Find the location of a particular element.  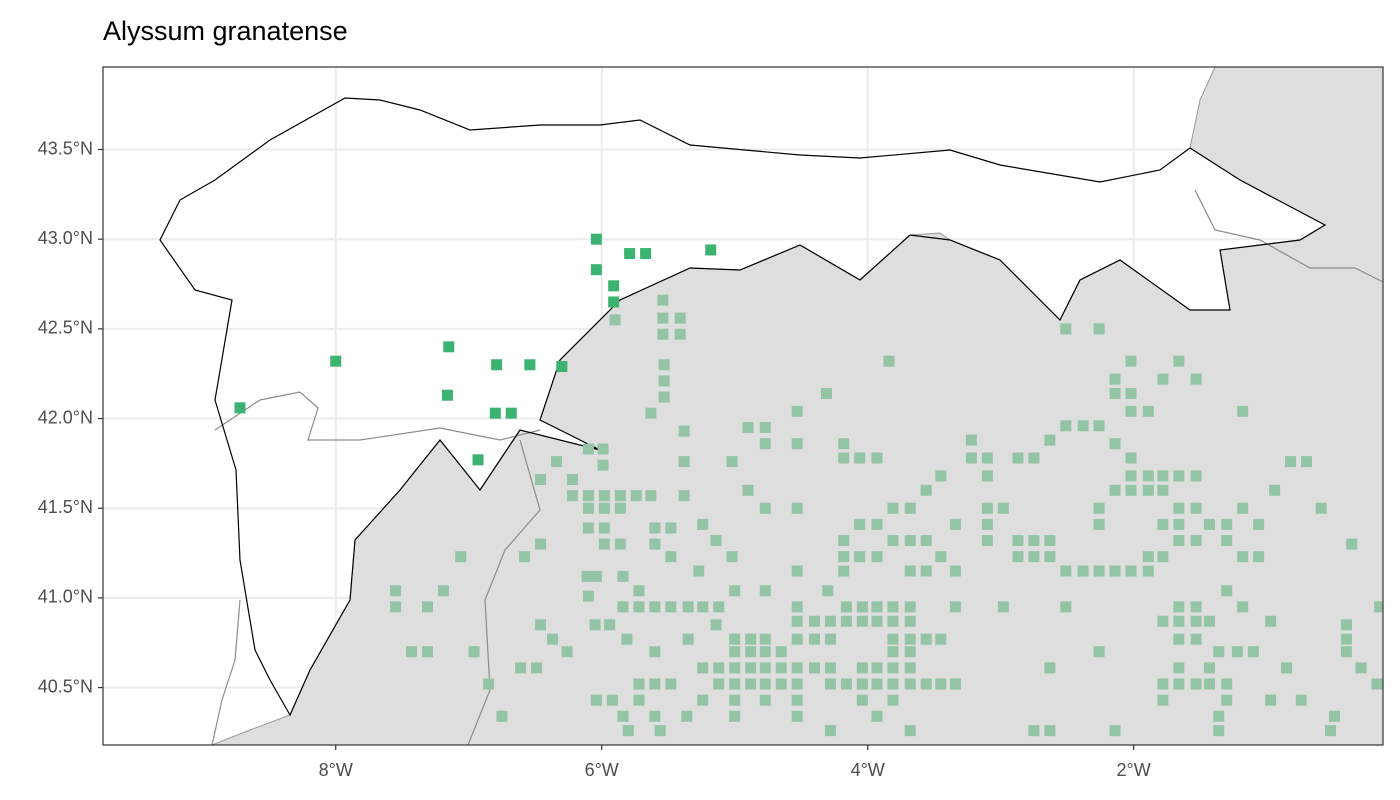

y-tick-label: 43.0°N is located at coordinates (65, 238).